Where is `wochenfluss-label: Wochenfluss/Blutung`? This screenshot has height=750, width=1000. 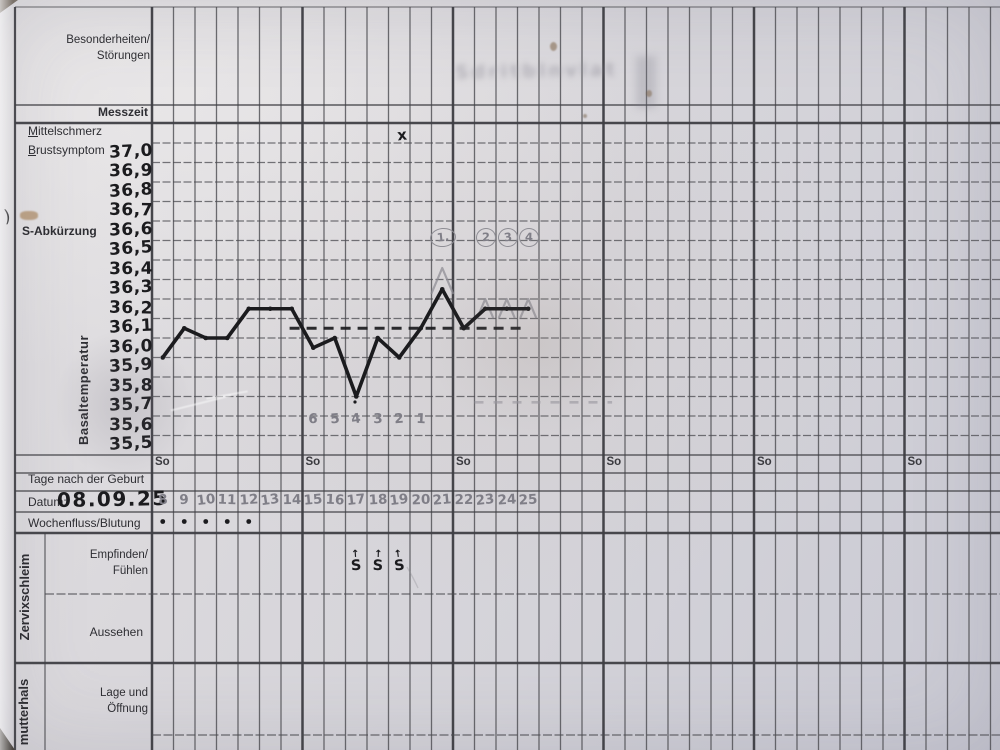
wochenfluss-label: Wochenfluss/Blutung is located at coordinates (84, 523).